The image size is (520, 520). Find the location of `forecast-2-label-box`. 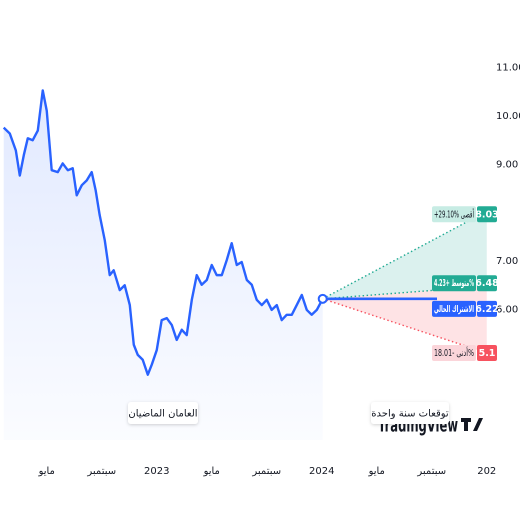

forecast-2-label-box is located at coordinates (454, 352).